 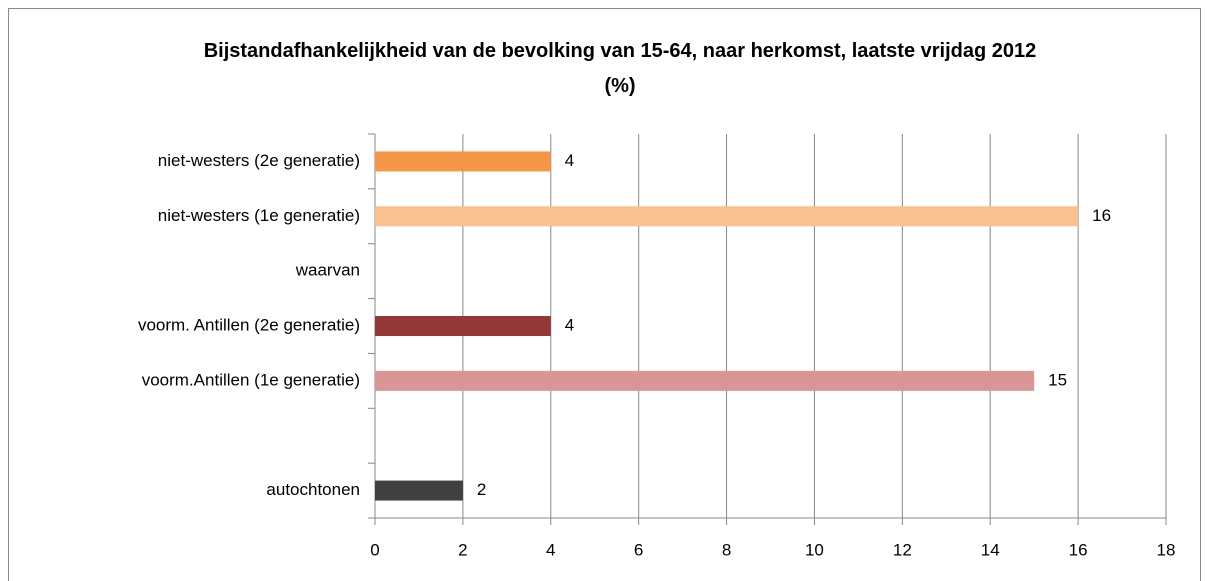 What do you see at coordinates (550, 549) in the screenshot?
I see `x-tick-label: 4` at bounding box center [550, 549].